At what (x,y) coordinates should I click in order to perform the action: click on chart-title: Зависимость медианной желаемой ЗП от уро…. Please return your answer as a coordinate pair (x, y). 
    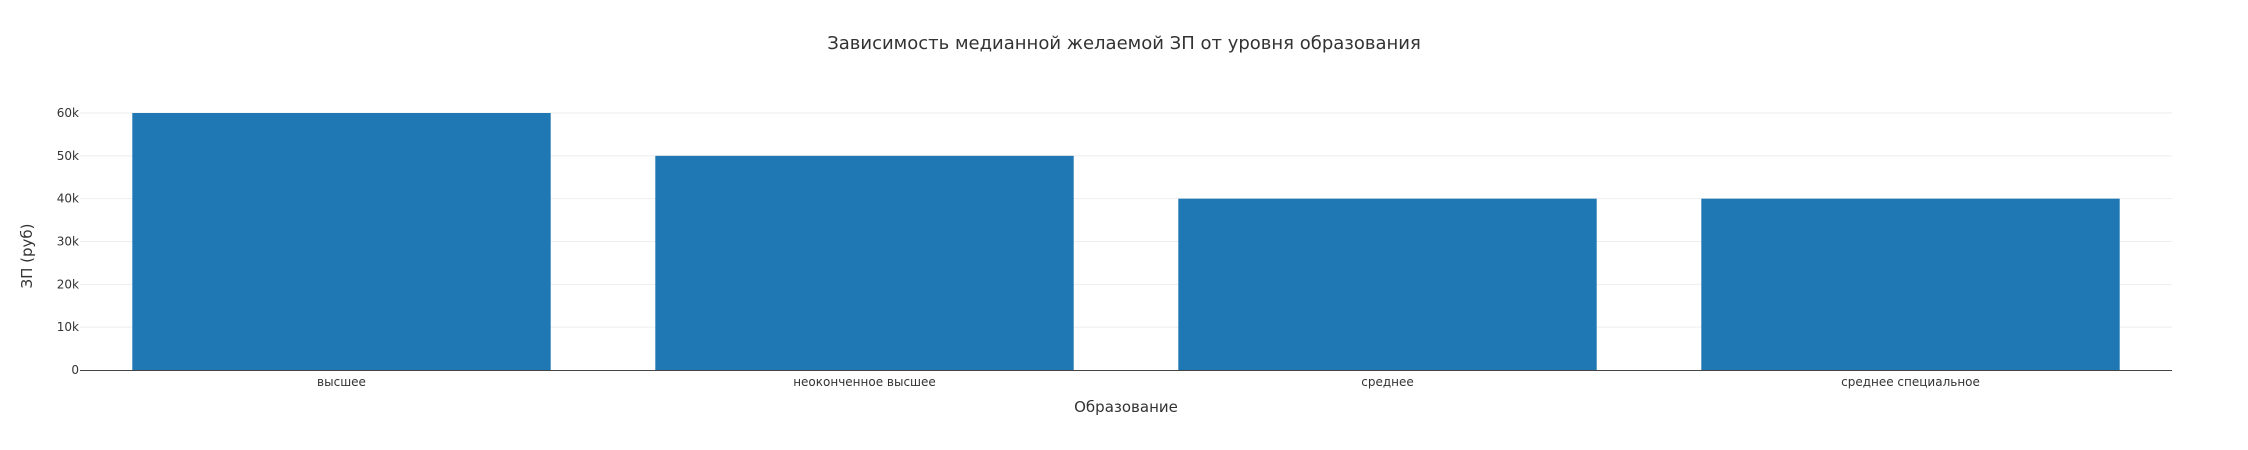
    Looking at the image, I should click on (1124, 43).